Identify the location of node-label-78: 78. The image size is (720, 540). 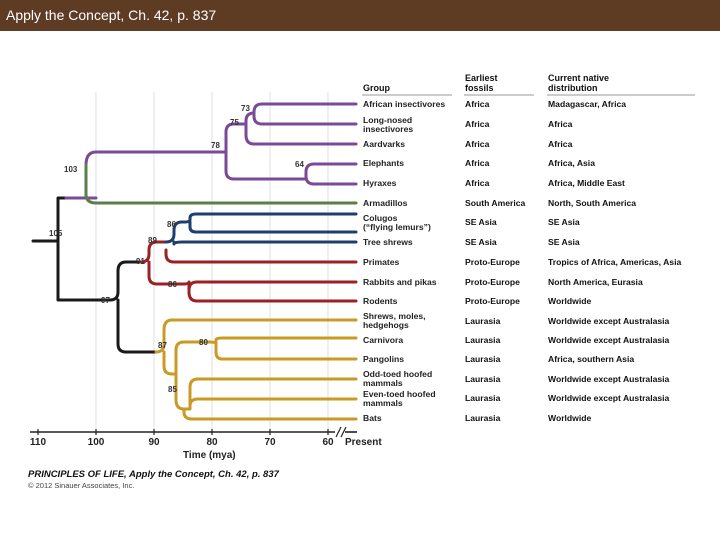
(215, 145).